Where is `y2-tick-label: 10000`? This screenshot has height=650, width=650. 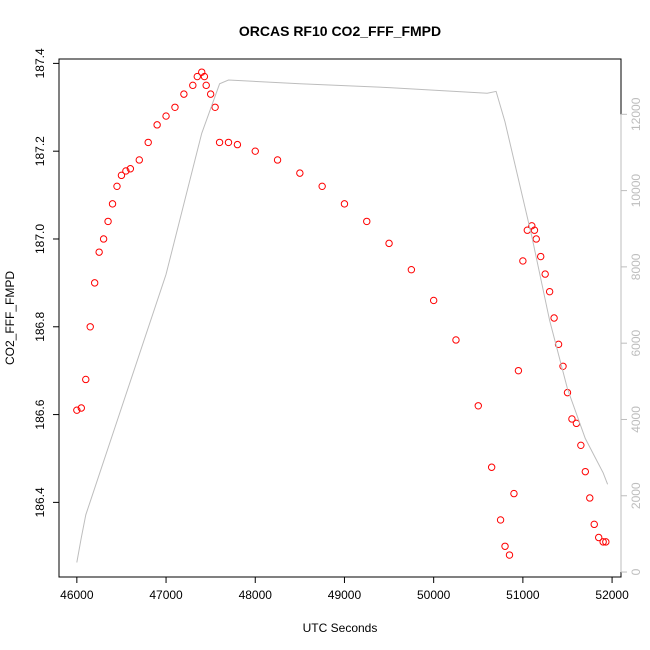 y2-tick-label: 10000 is located at coordinates (636, 191).